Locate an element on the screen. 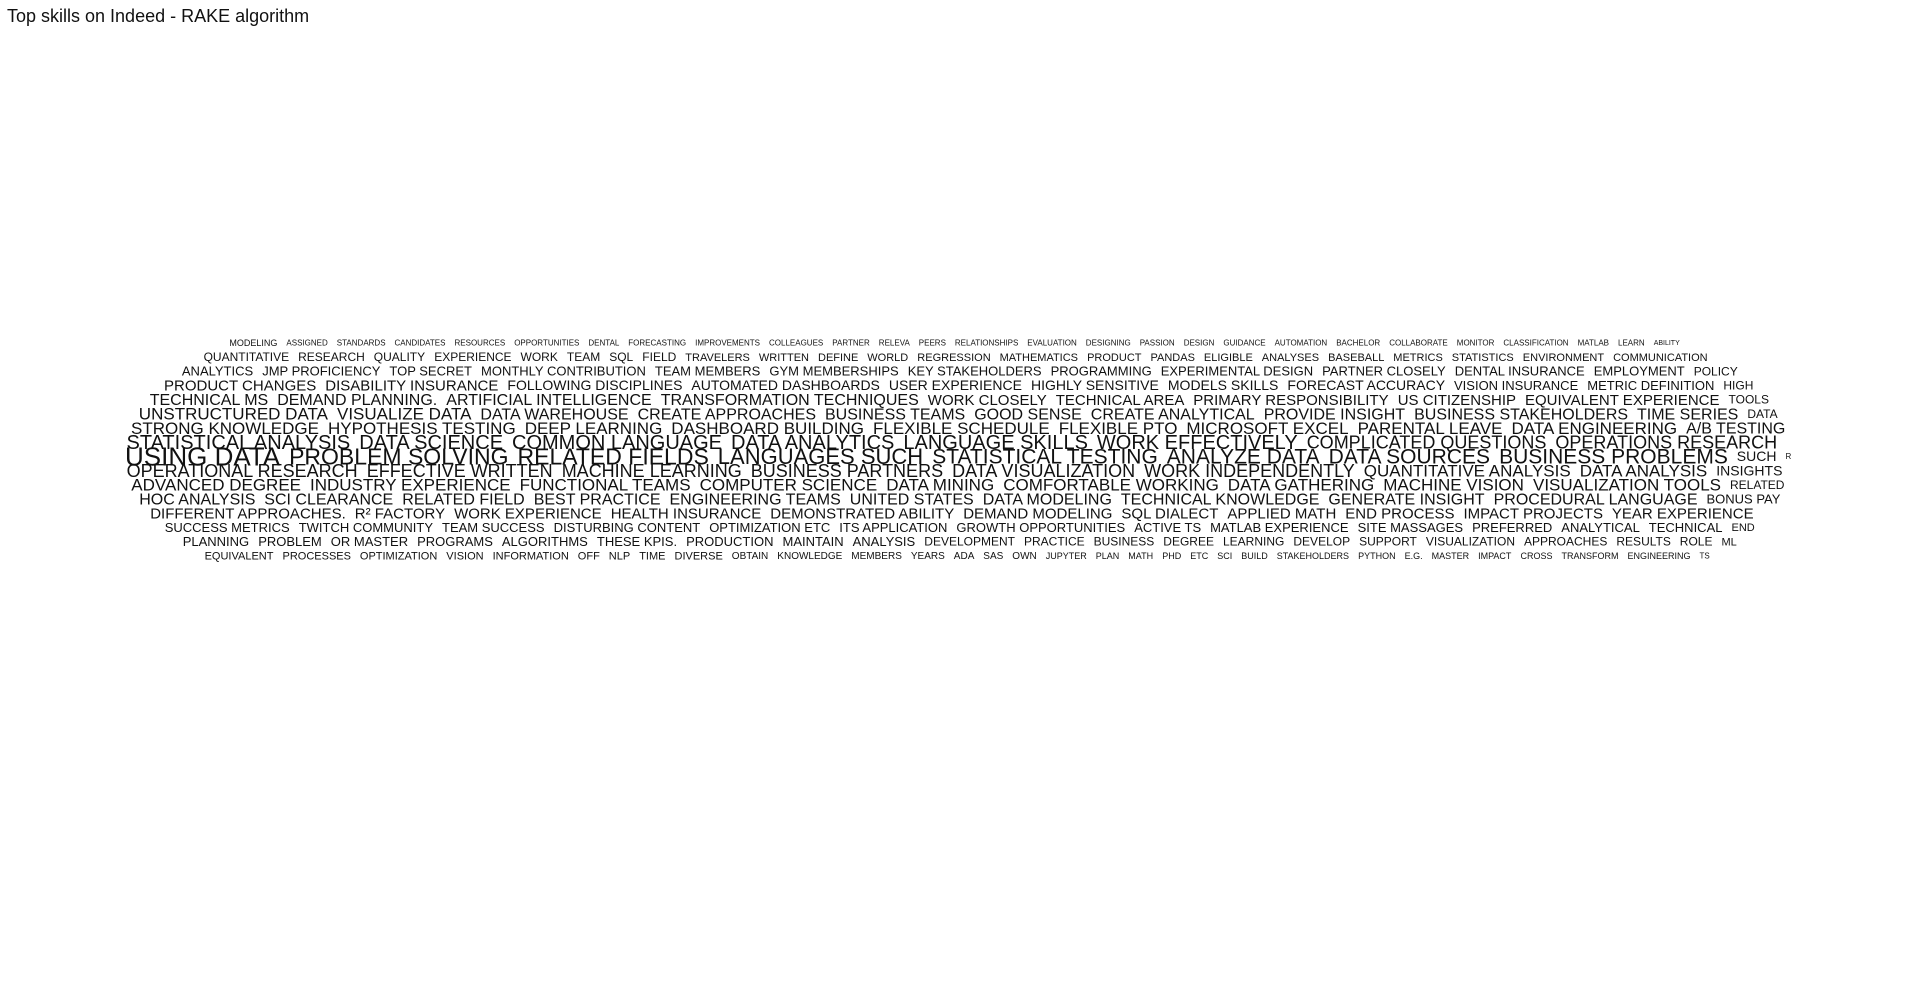  word-ada: ADA is located at coordinates (964, 556).